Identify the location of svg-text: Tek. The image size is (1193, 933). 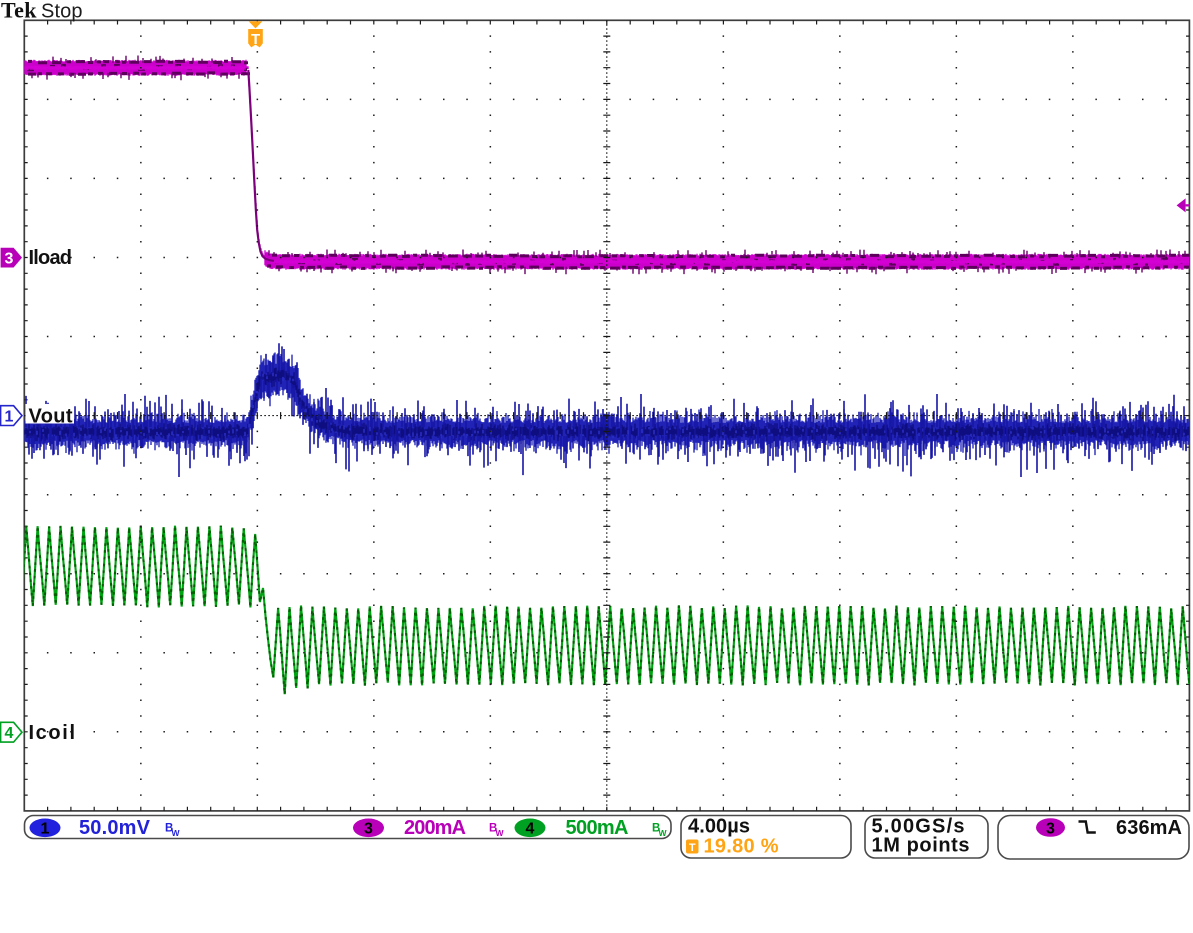
(19, 11).